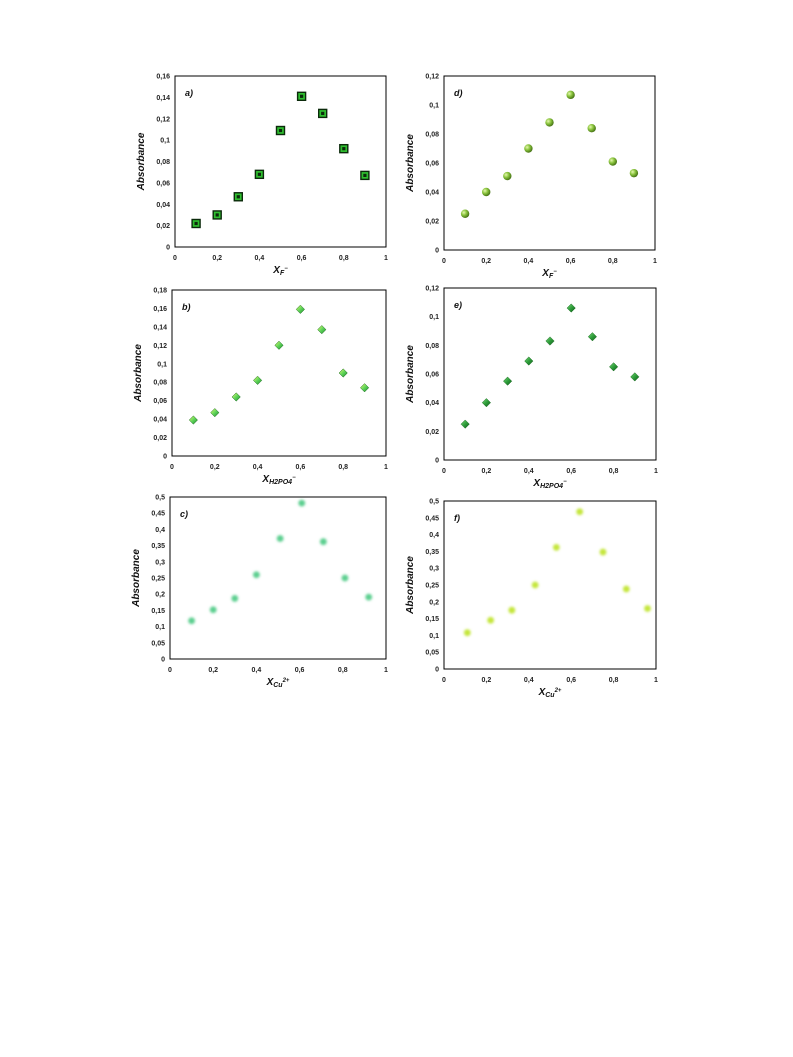  I want to click on y-tick-label: 0,14, so click(163, 98).